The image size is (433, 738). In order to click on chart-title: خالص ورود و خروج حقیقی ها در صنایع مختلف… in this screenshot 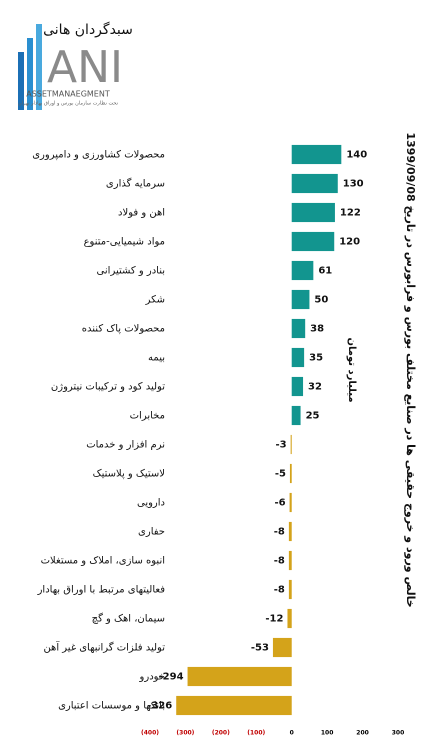, I will do `click(410, 369)`.